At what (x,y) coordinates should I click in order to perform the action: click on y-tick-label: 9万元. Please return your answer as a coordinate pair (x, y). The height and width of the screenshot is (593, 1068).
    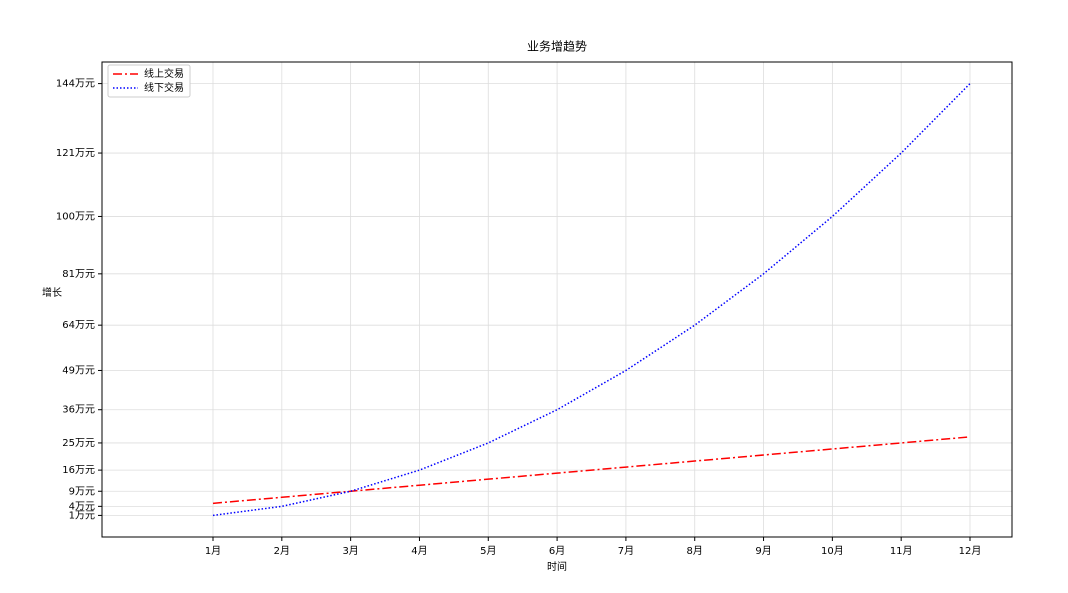
    Looking at the image, I should click on (82, 491).